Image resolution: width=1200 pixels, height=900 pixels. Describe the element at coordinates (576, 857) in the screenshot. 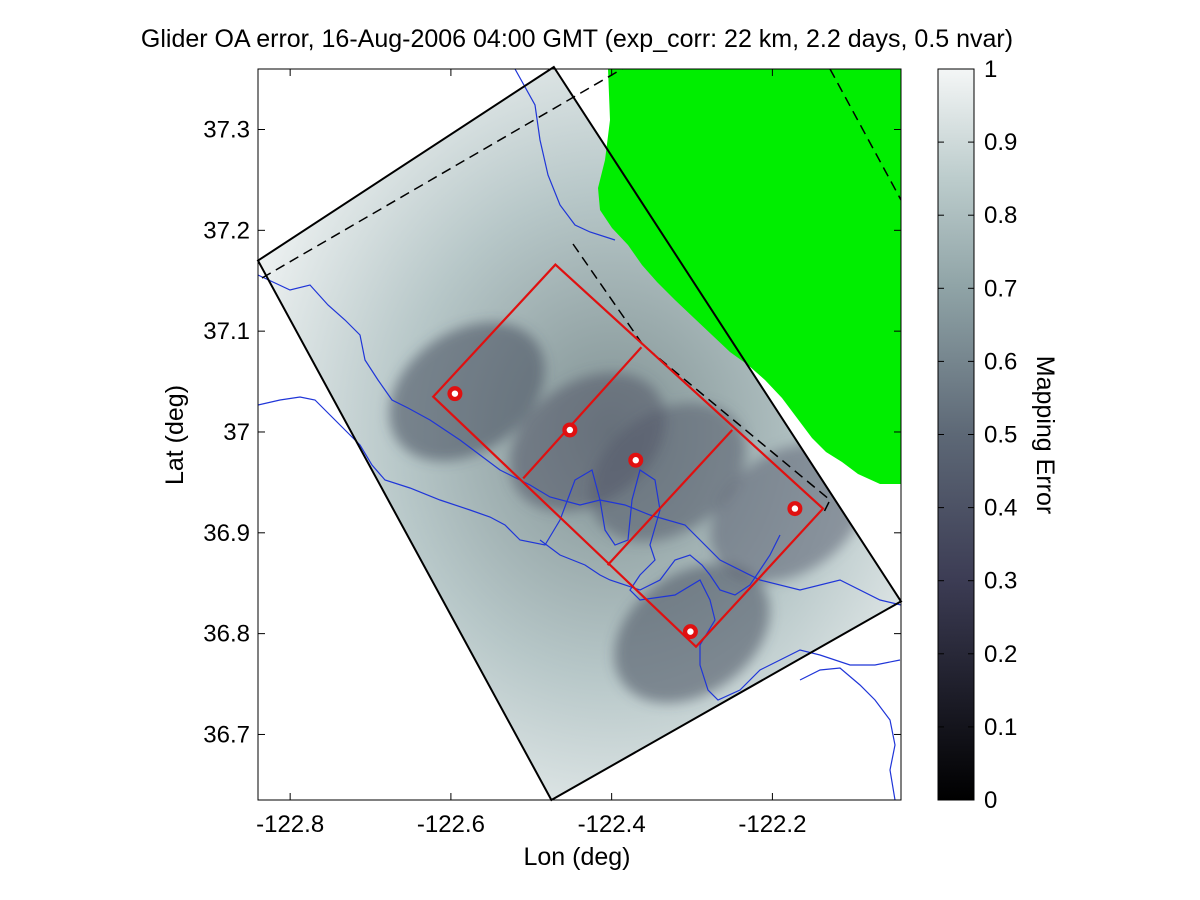

I see `x-axis-label: Lon (deg)` at that location.